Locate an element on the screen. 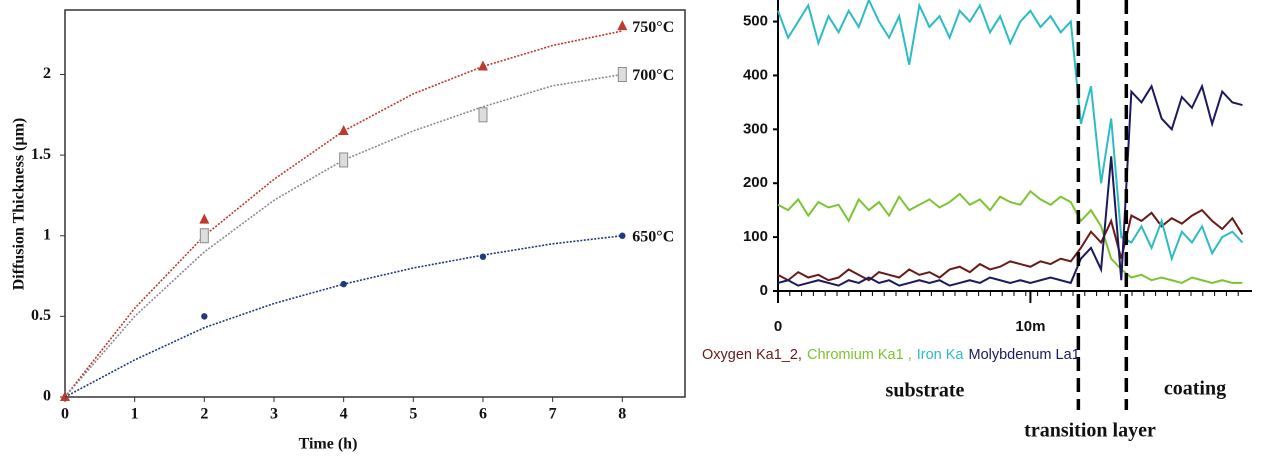  x-tick-label: 1 is located at coordinates (135, 414).